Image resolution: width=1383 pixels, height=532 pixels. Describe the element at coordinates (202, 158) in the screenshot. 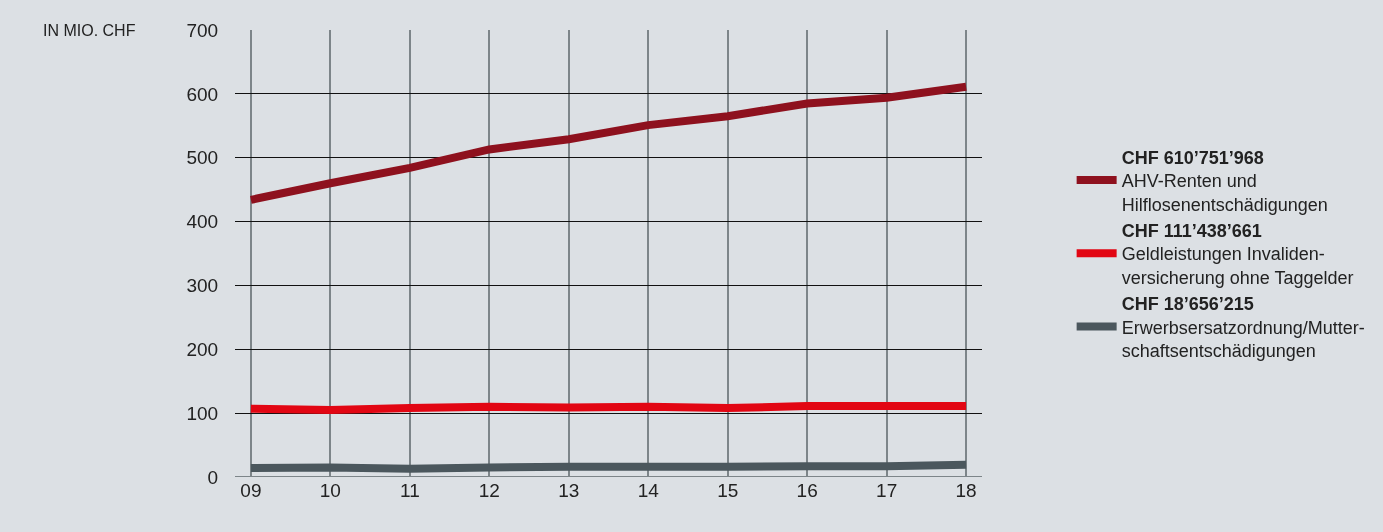

I see `y-tick-label: 500` at that location.